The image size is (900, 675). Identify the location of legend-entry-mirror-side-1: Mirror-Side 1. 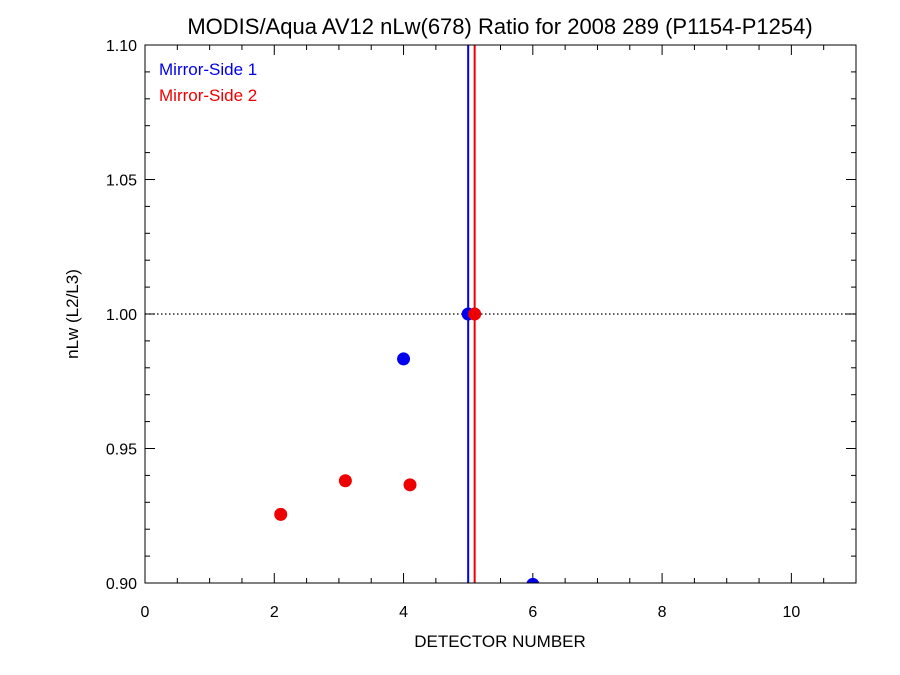
(208, 69).